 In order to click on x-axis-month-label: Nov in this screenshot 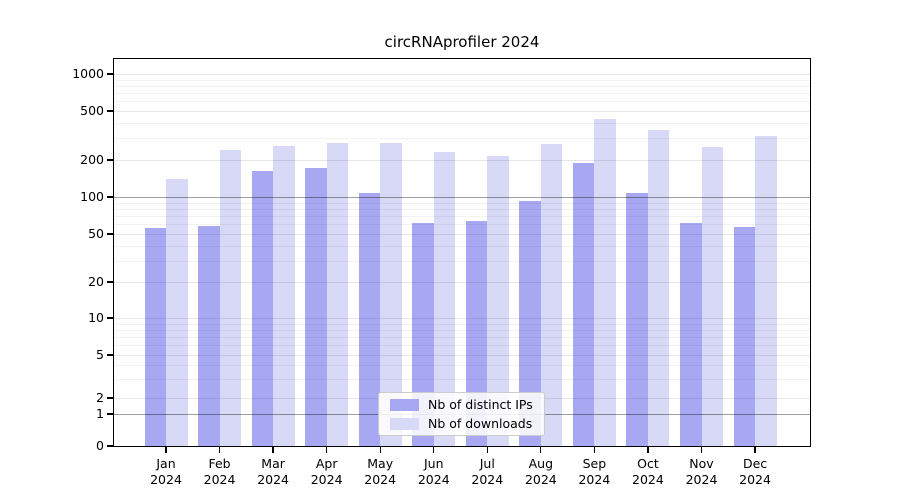, I will do `click(701, 463)`.